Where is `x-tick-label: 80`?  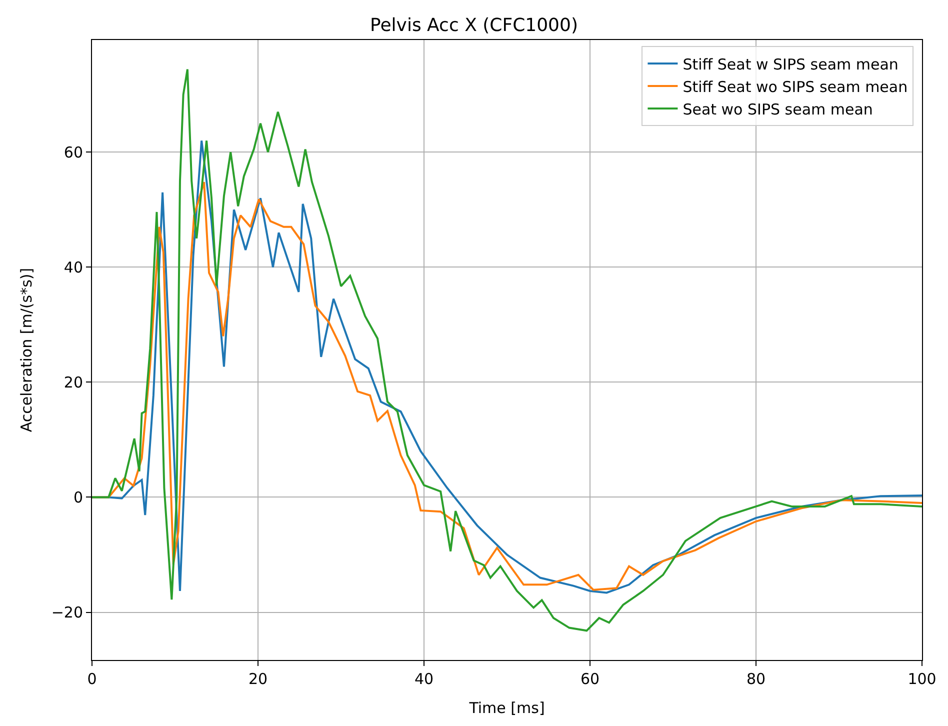 x-tick-label: 80 is located at coordinates (756, 679).